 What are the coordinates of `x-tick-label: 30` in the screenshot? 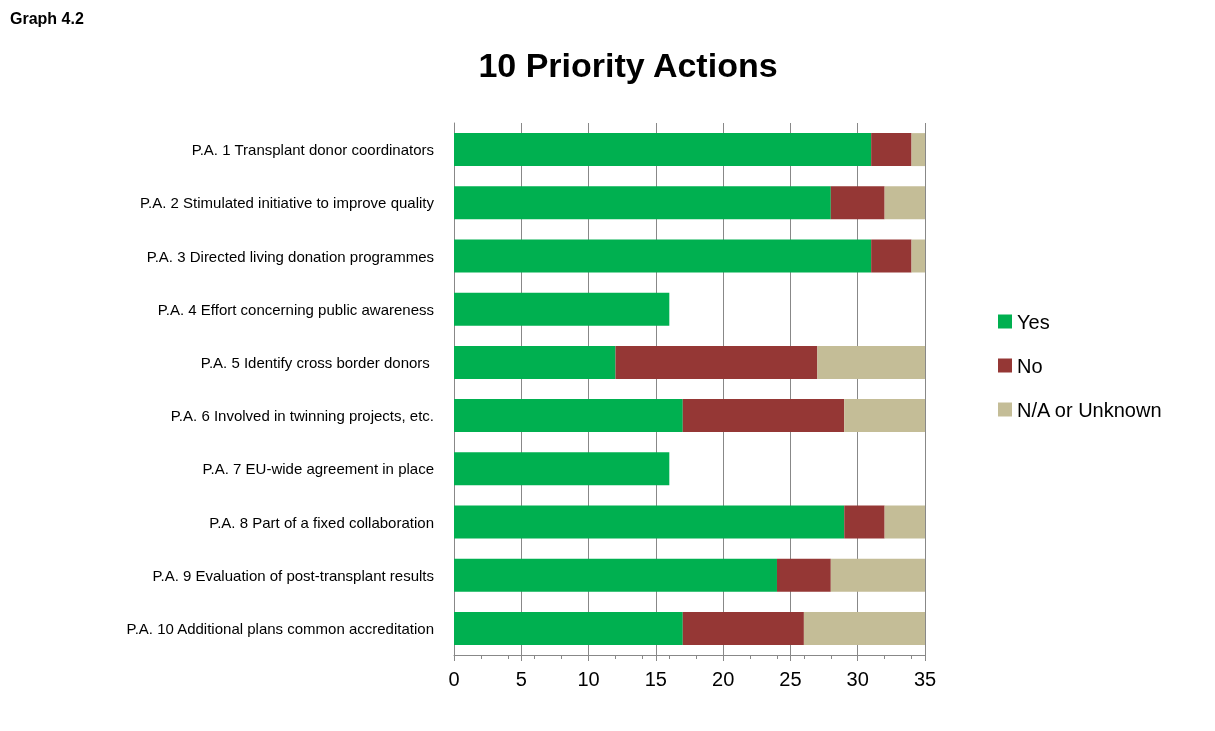 It's located at (857, 679).